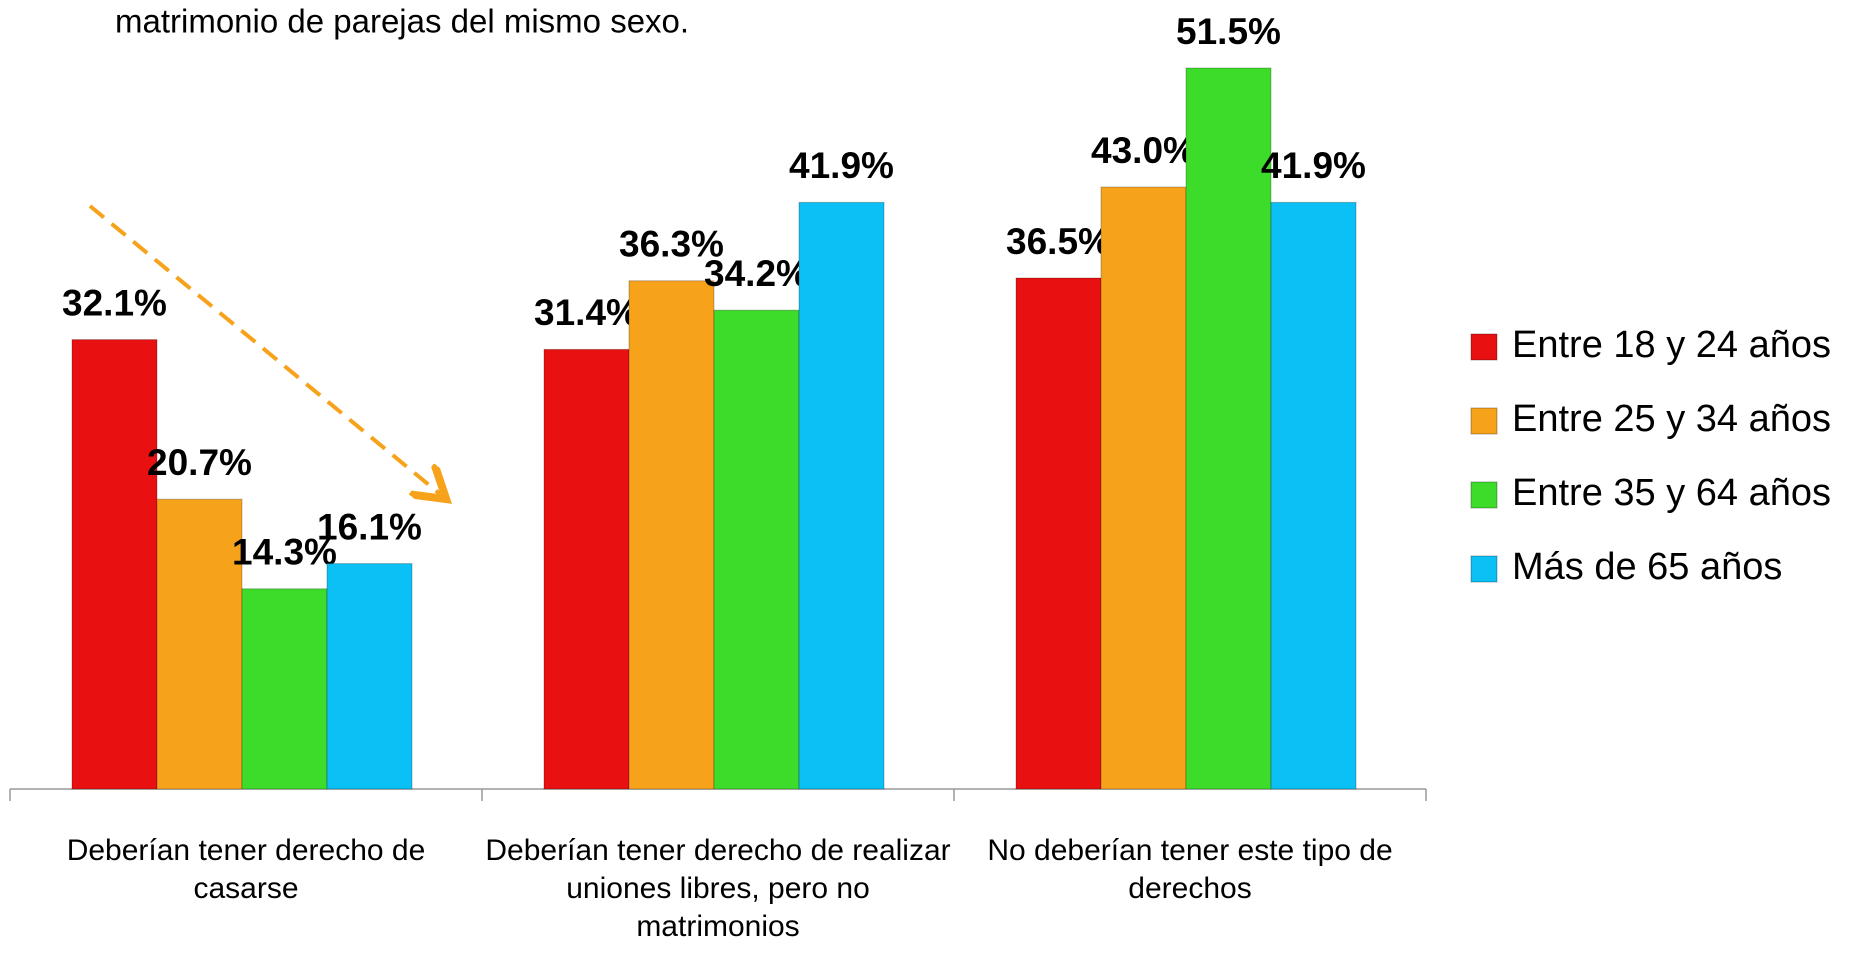 Image resolution: width=1875 pixels, height=953 pixels. I want to click on data-label: 31.4%, so click(586, 312).